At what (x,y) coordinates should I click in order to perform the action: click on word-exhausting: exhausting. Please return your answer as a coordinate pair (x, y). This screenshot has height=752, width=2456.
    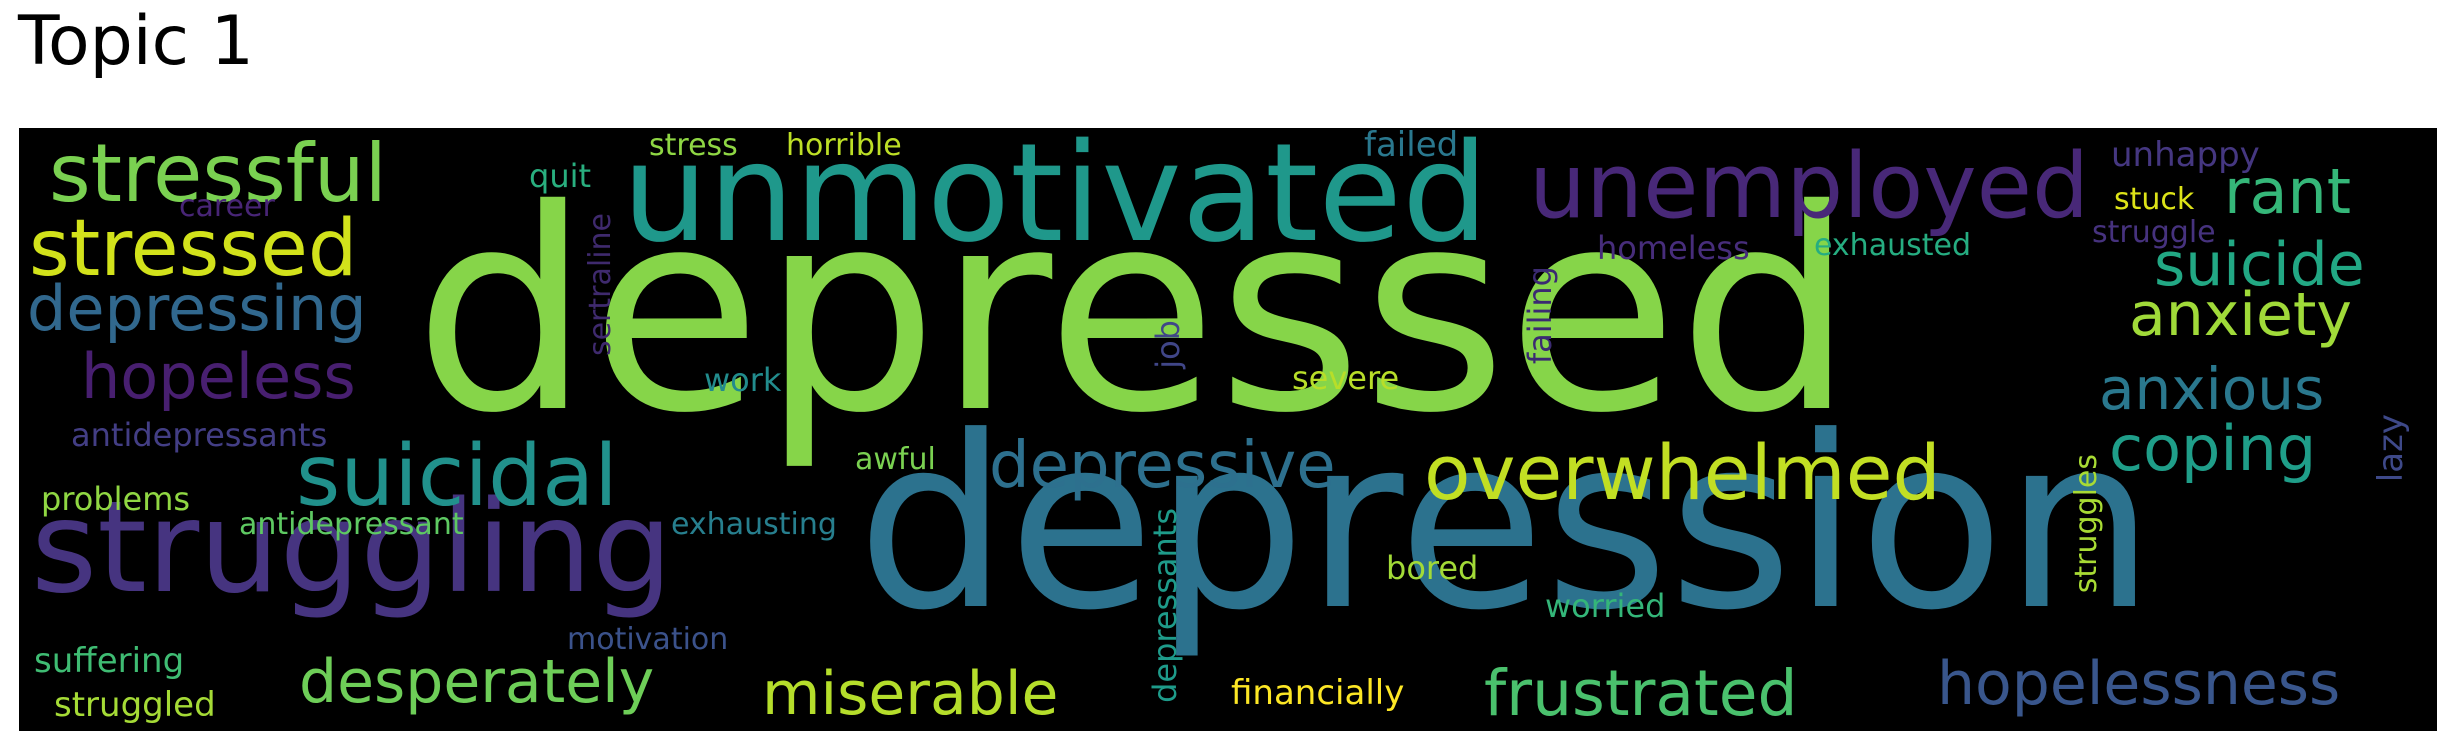
    Looking at the image, I should click on (754, 524).